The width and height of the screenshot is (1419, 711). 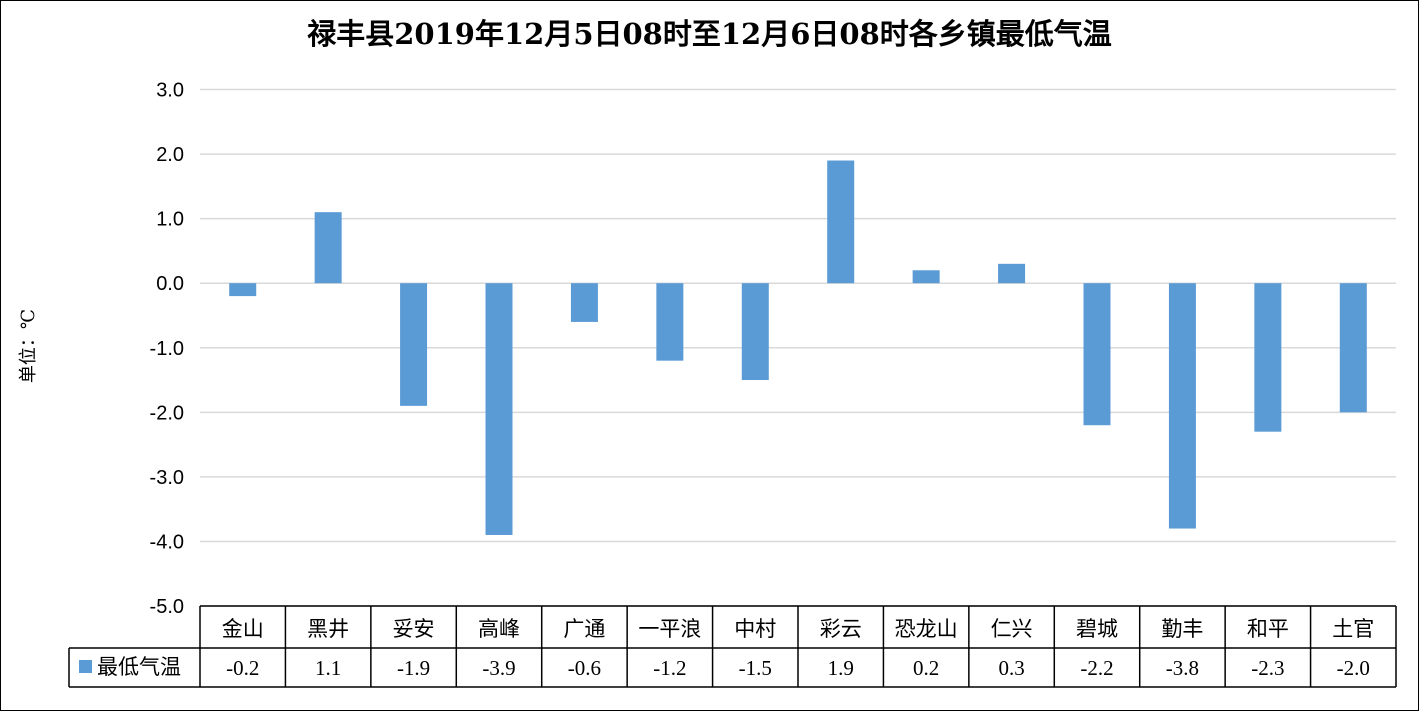 I want to click on y-tick-label: -4.0, so click(x=167, y=542).